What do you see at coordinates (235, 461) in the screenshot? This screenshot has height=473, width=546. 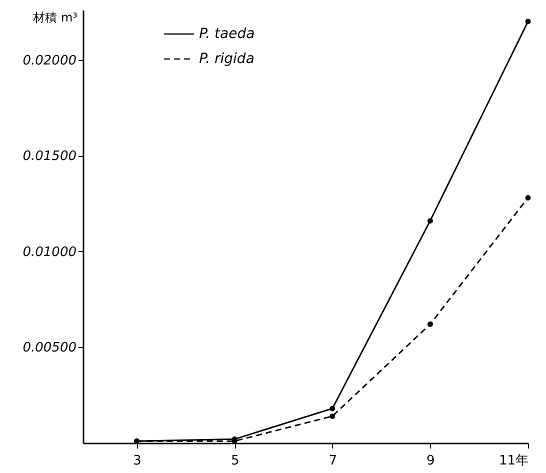 I see `x-tick-label: 5` at bounding box center [235, 461].